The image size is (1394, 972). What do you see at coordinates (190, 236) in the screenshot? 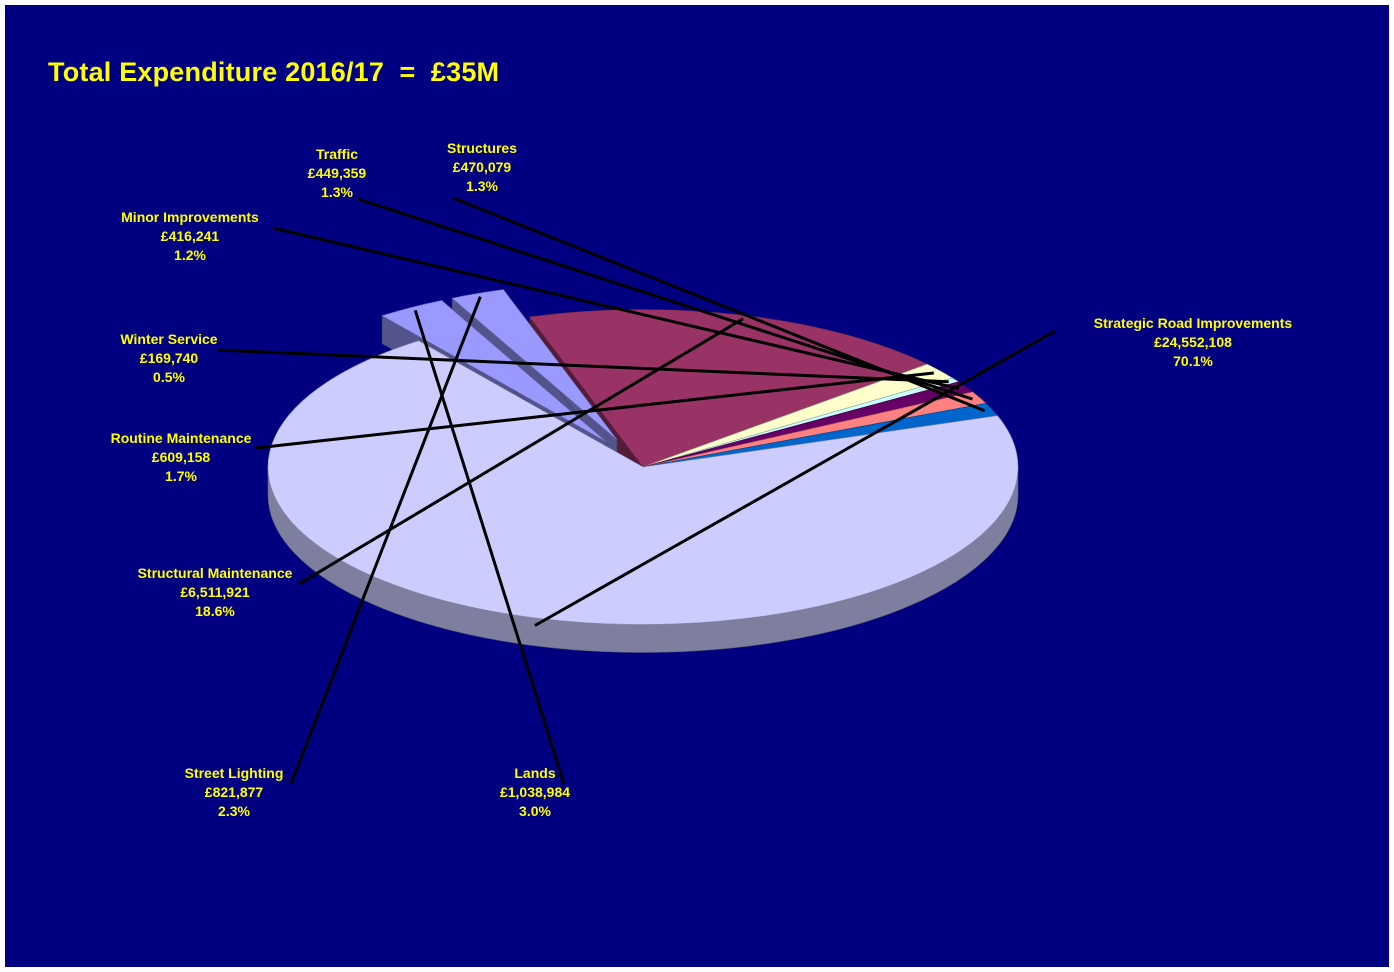
I see `slice-label-minor-improvements: Minor Improvements £416,241 1.2%` at bounding box center [190, 236].